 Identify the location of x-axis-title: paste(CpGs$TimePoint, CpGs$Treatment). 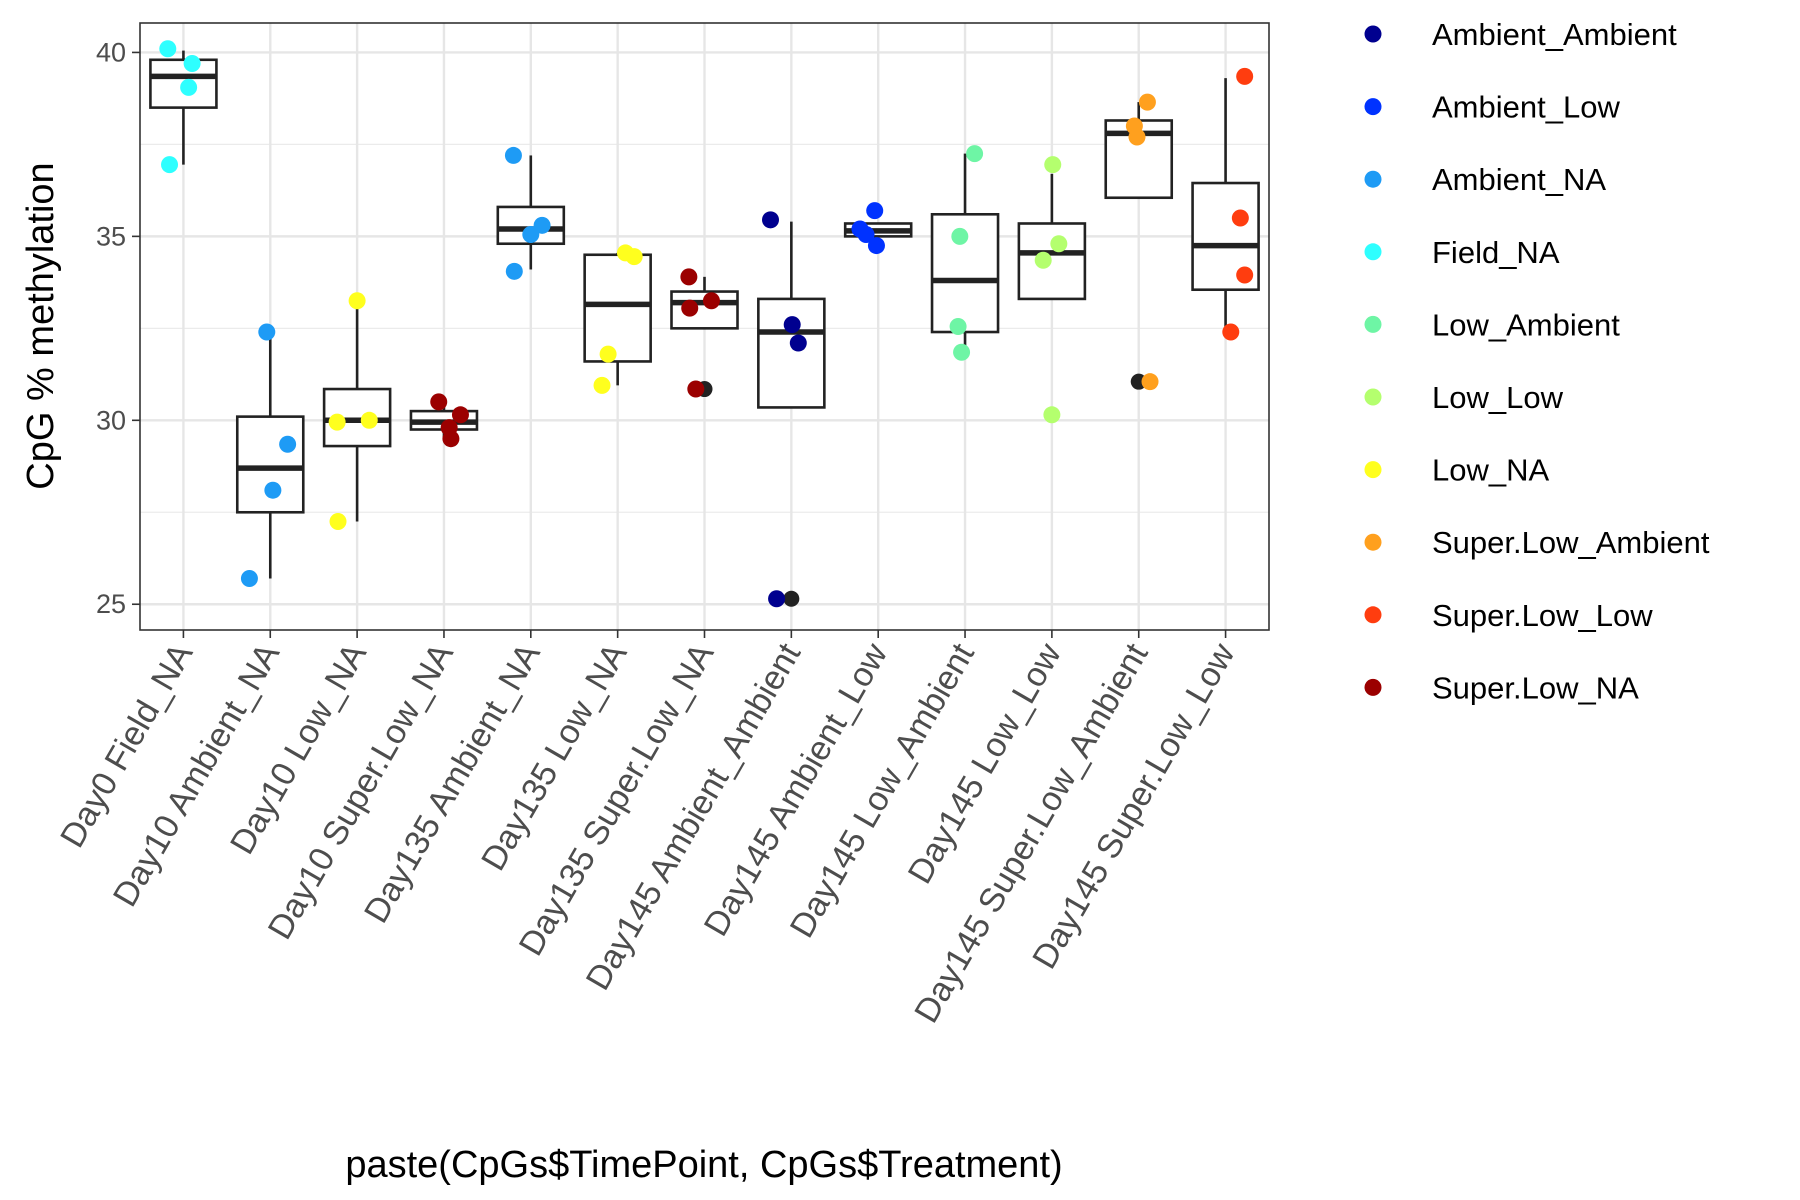
(703, 1165).